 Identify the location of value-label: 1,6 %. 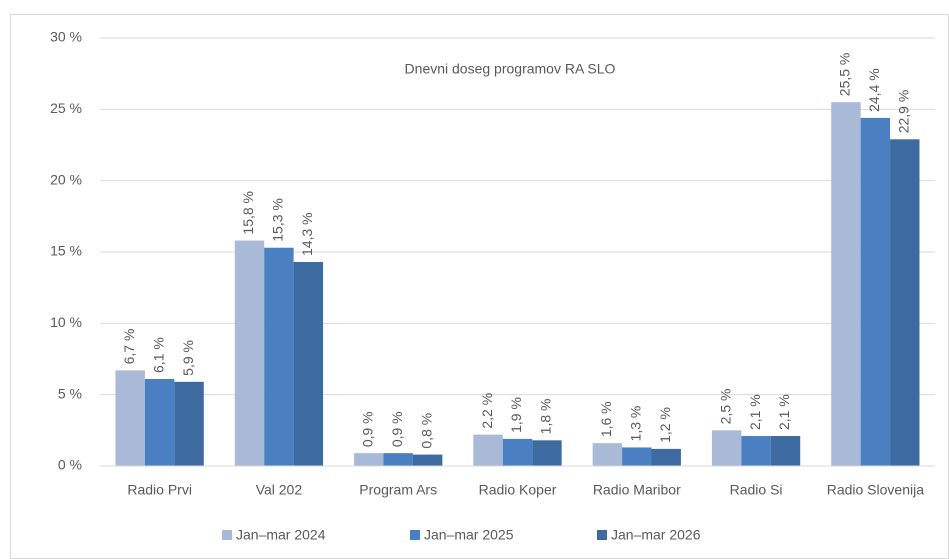
(606, 419).